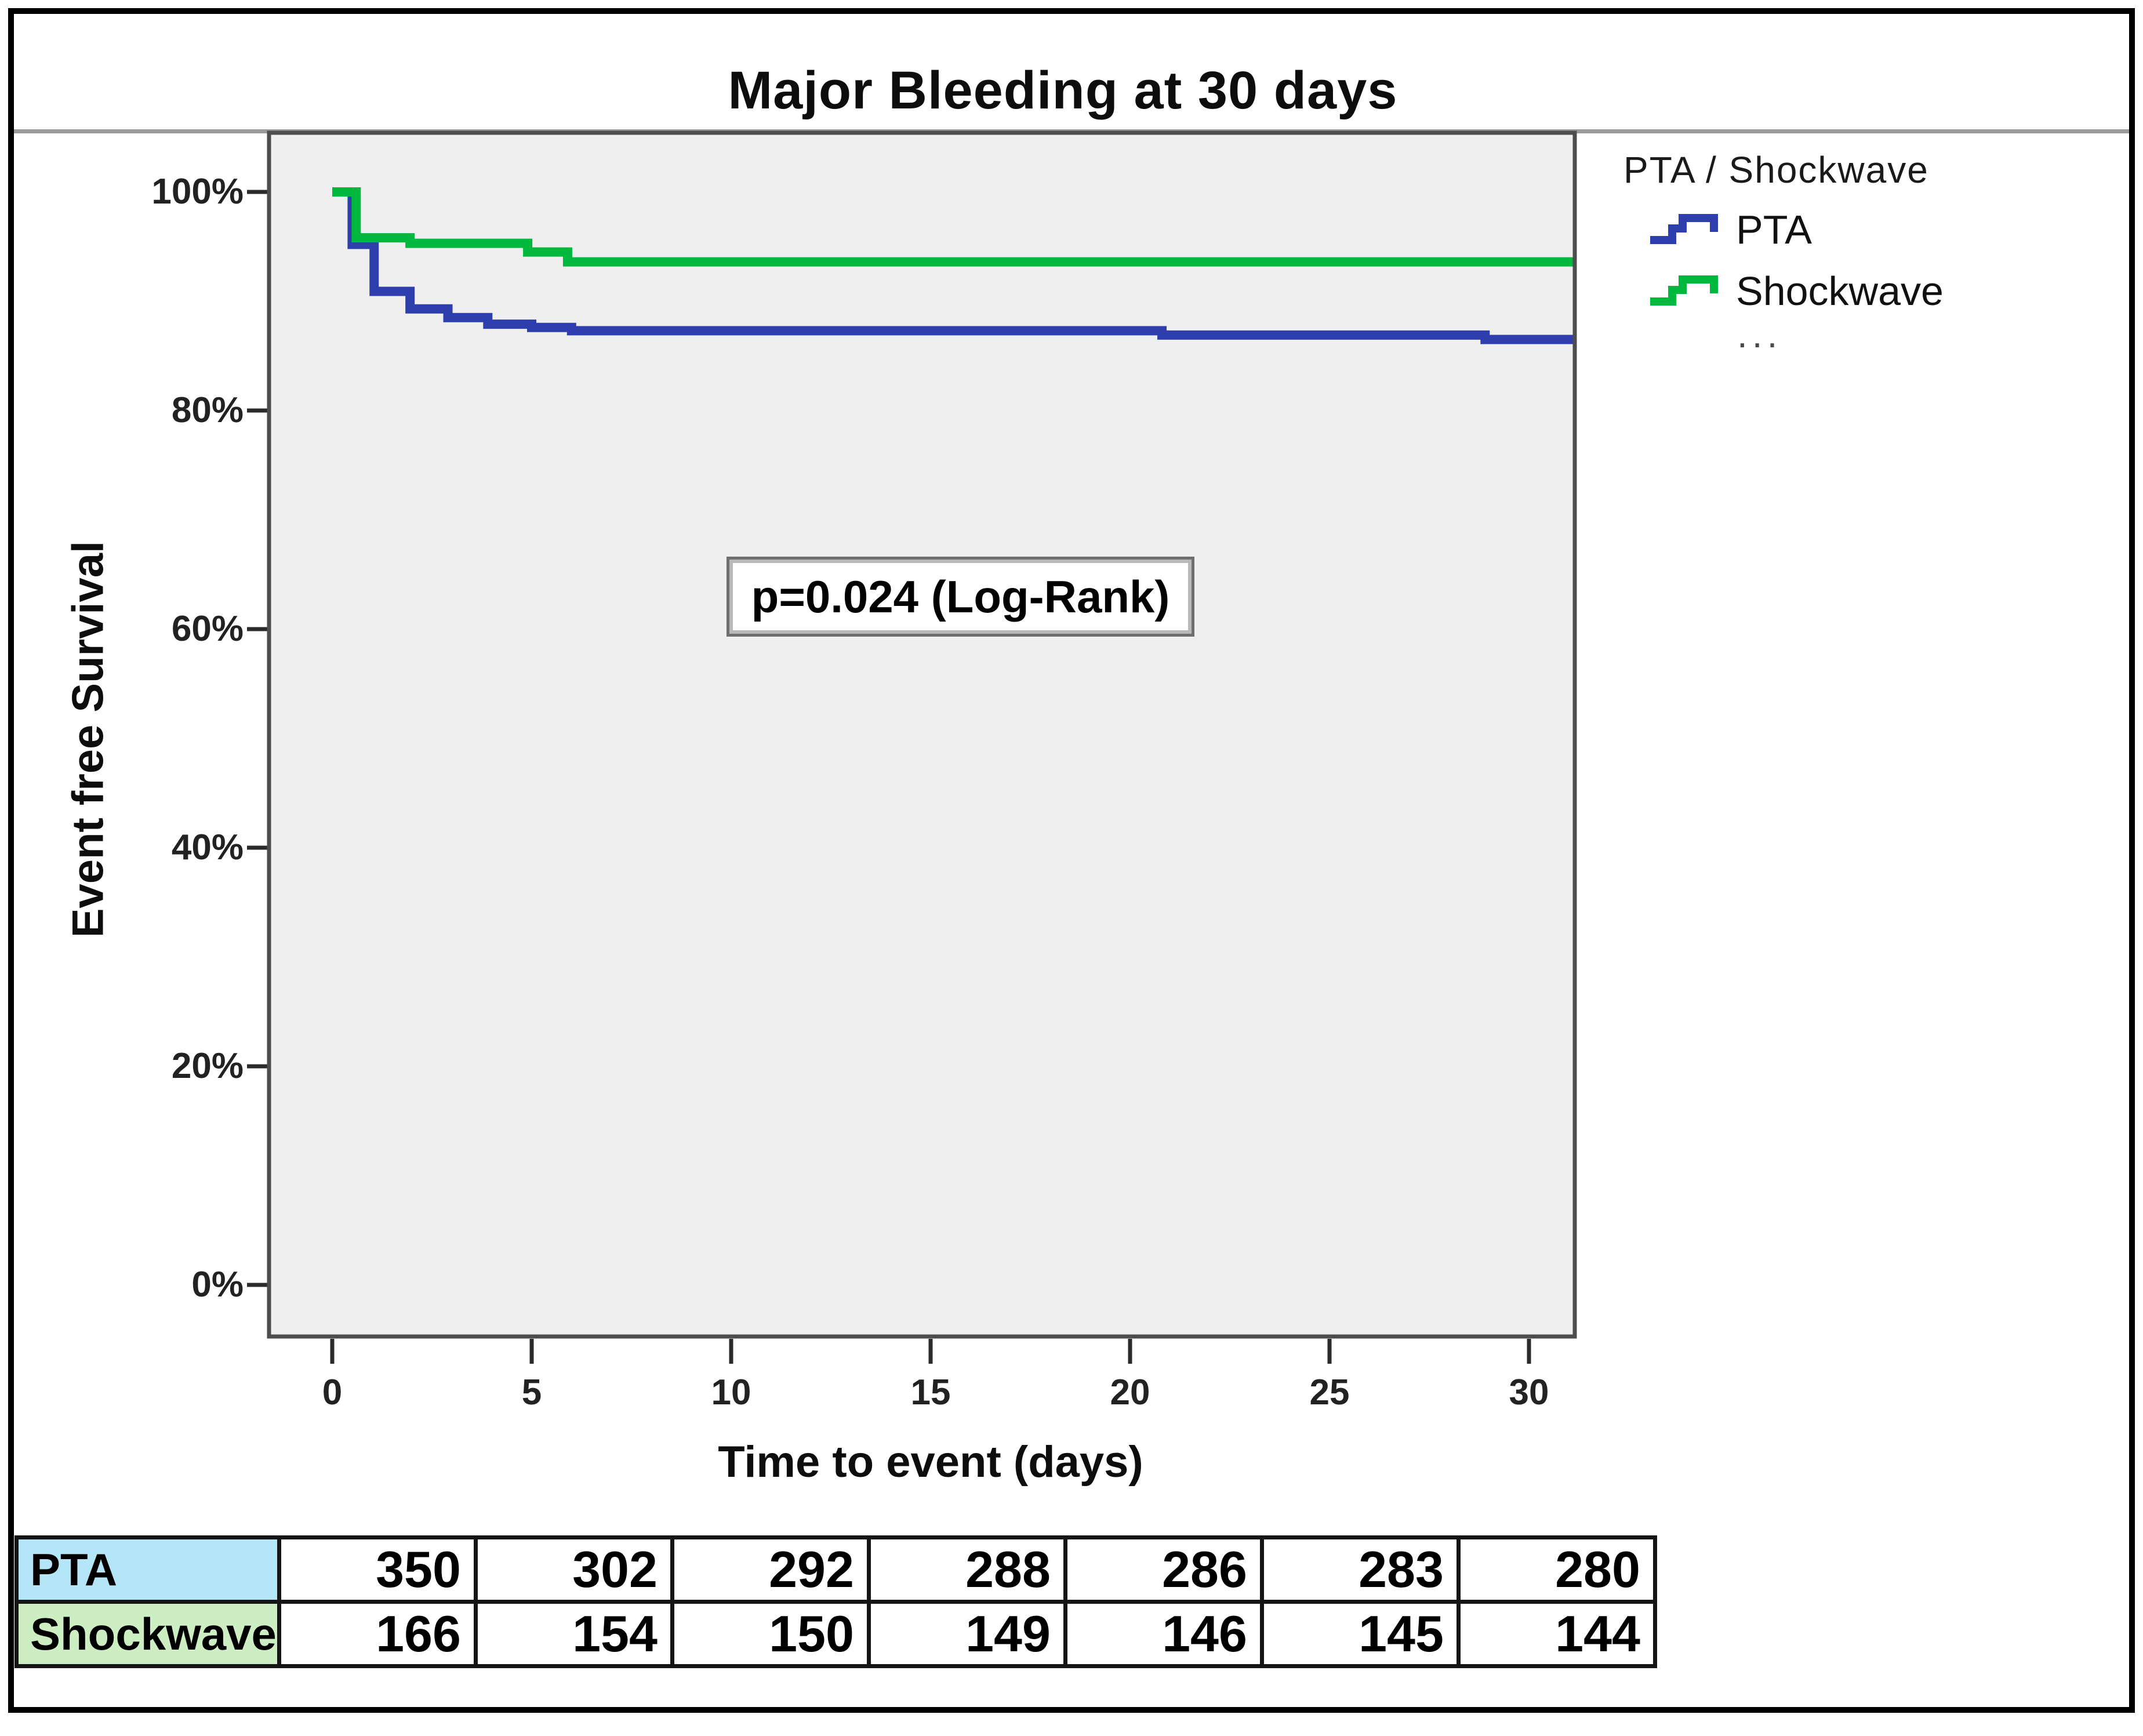  Describe the element at coordinates (573, 1569) in the screenshot. I see `risk-count: 302` at that location.